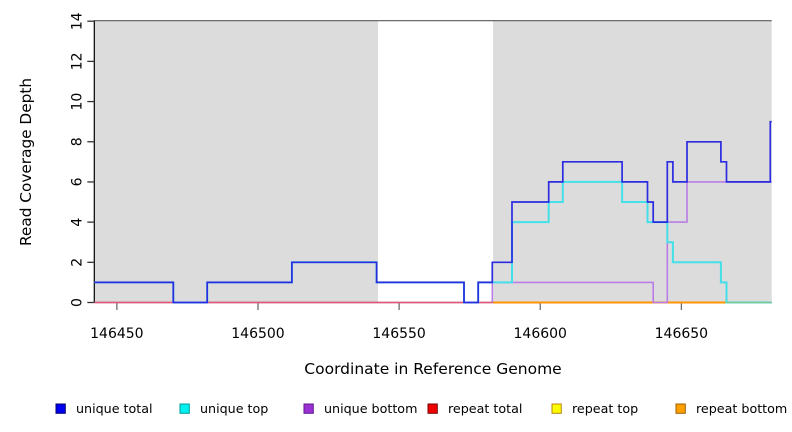 The width and height of the screenshot is (792, 432). Describe the element at coordinates (78, 302) in the screenshot. I see `y-tick-label: 0` at that location.